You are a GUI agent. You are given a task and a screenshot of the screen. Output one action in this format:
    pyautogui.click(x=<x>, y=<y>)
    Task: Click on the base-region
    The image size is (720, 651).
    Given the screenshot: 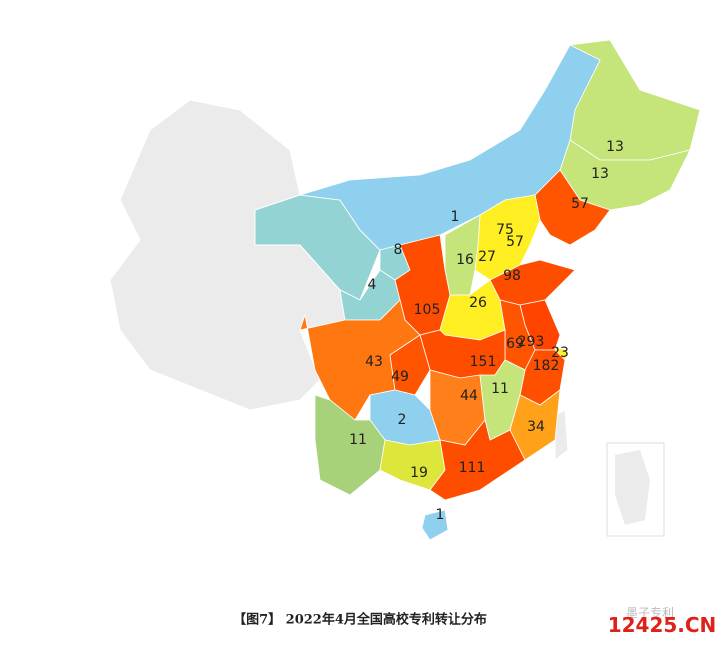 What is the action you would take?
    pyautogui.click(x=561, y=435)
    